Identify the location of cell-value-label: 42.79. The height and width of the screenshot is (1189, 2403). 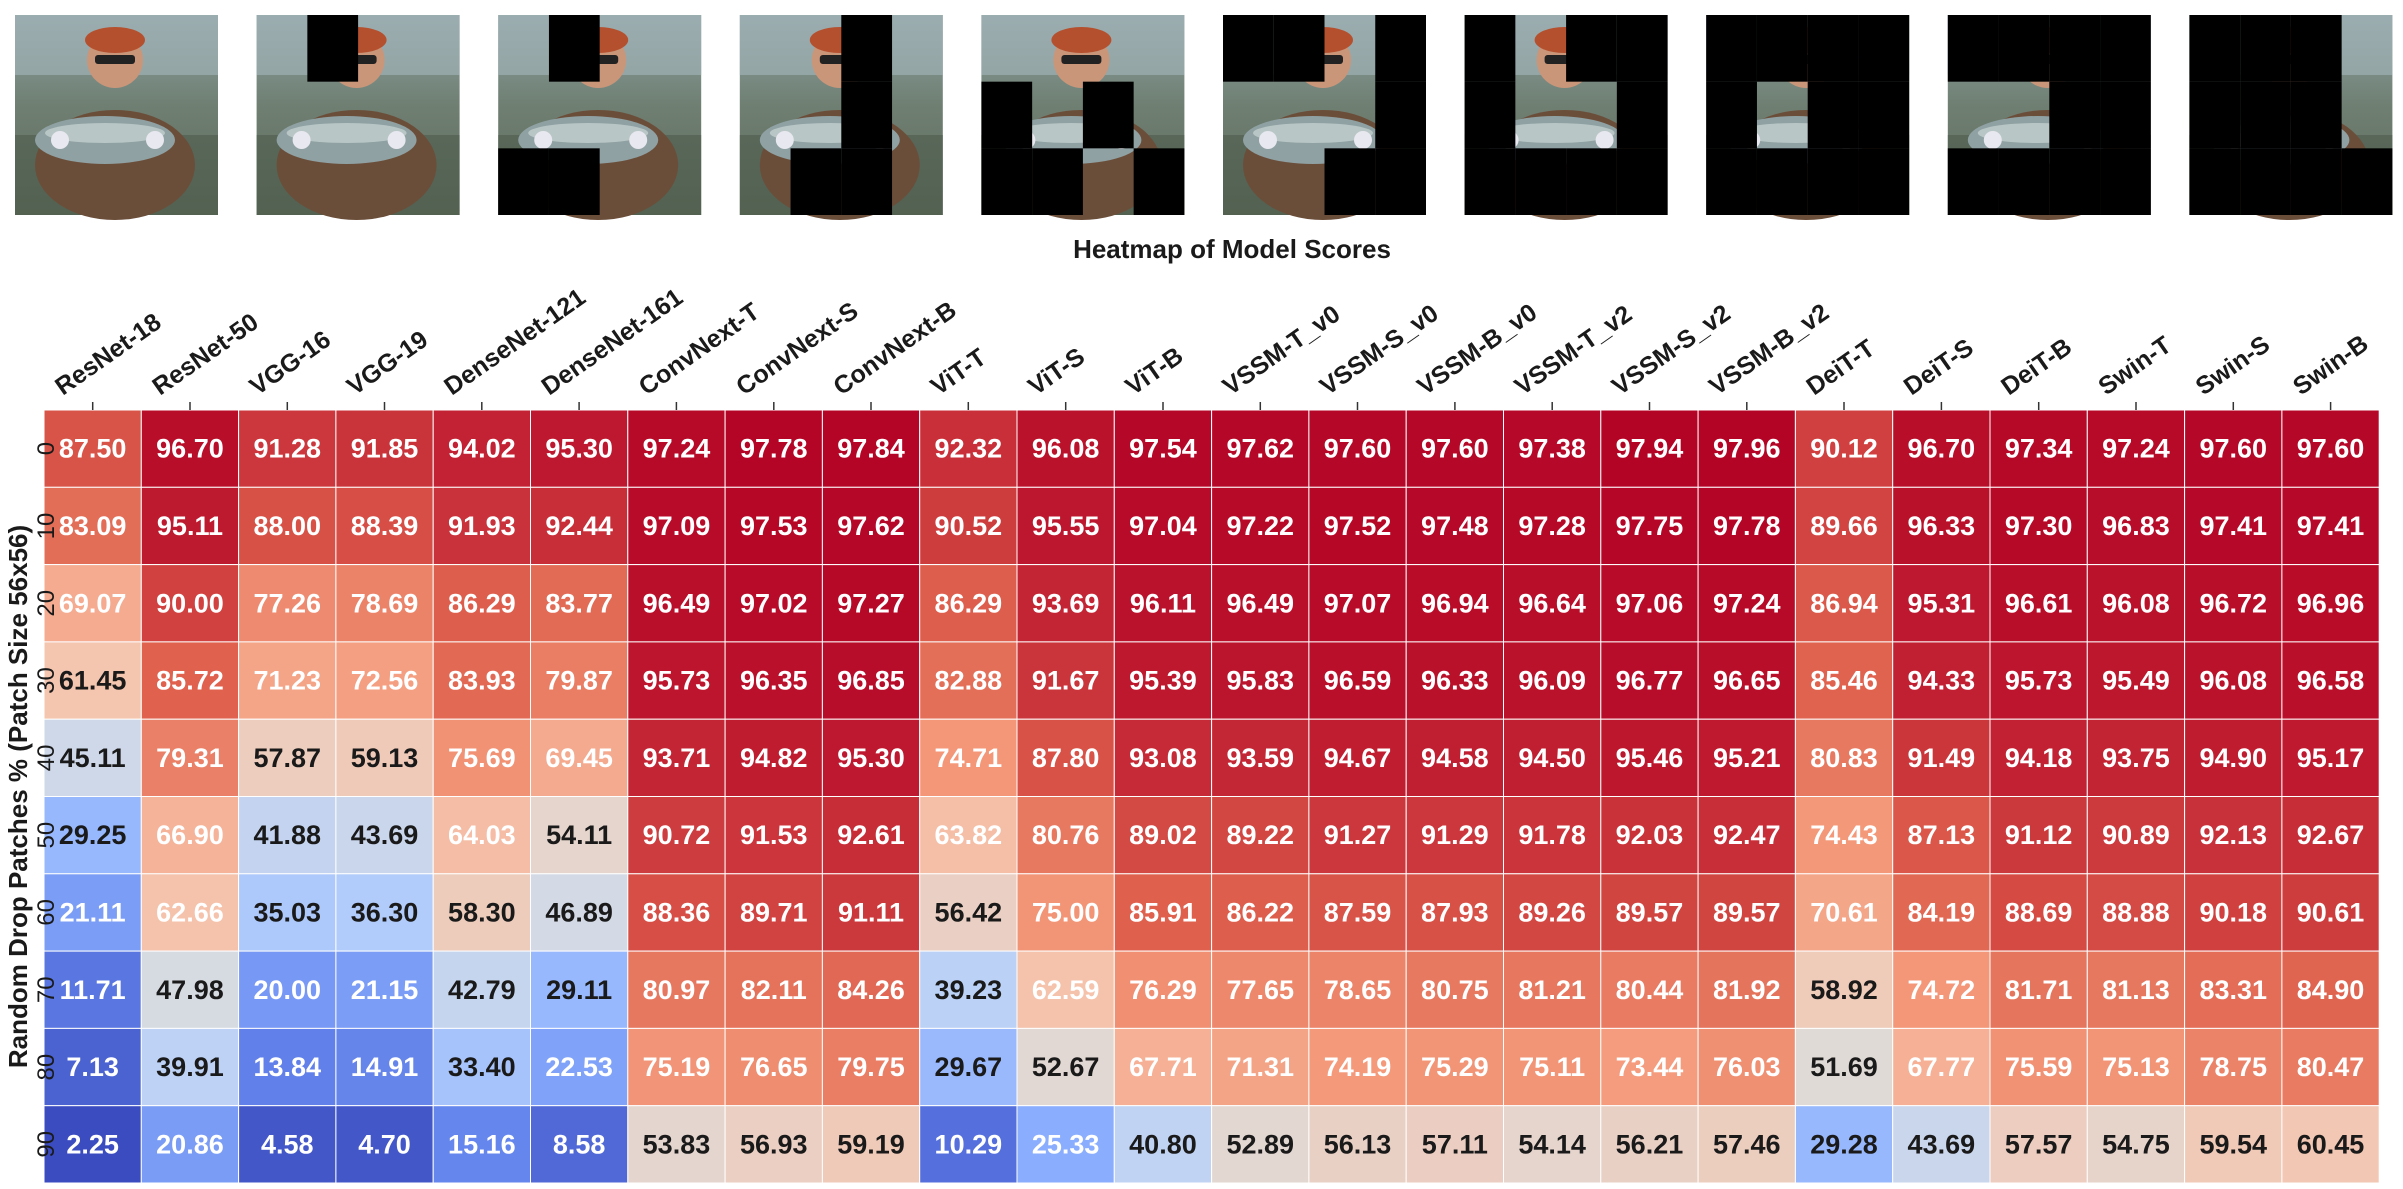
(482, 990).